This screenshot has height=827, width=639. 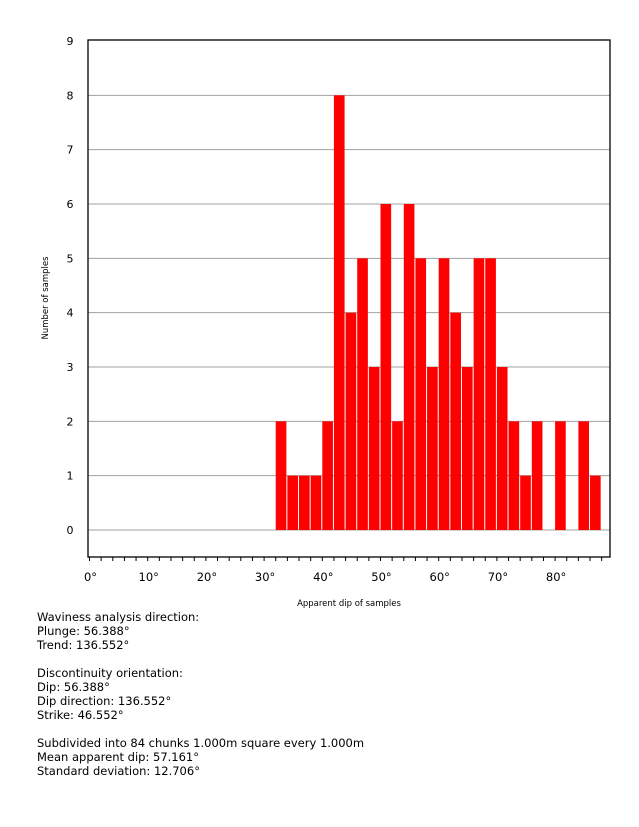 What do you see at coordinates (498, 577) in the screenshot?
I see `x-tick-label: 70°` at bounding box center [498, 577].